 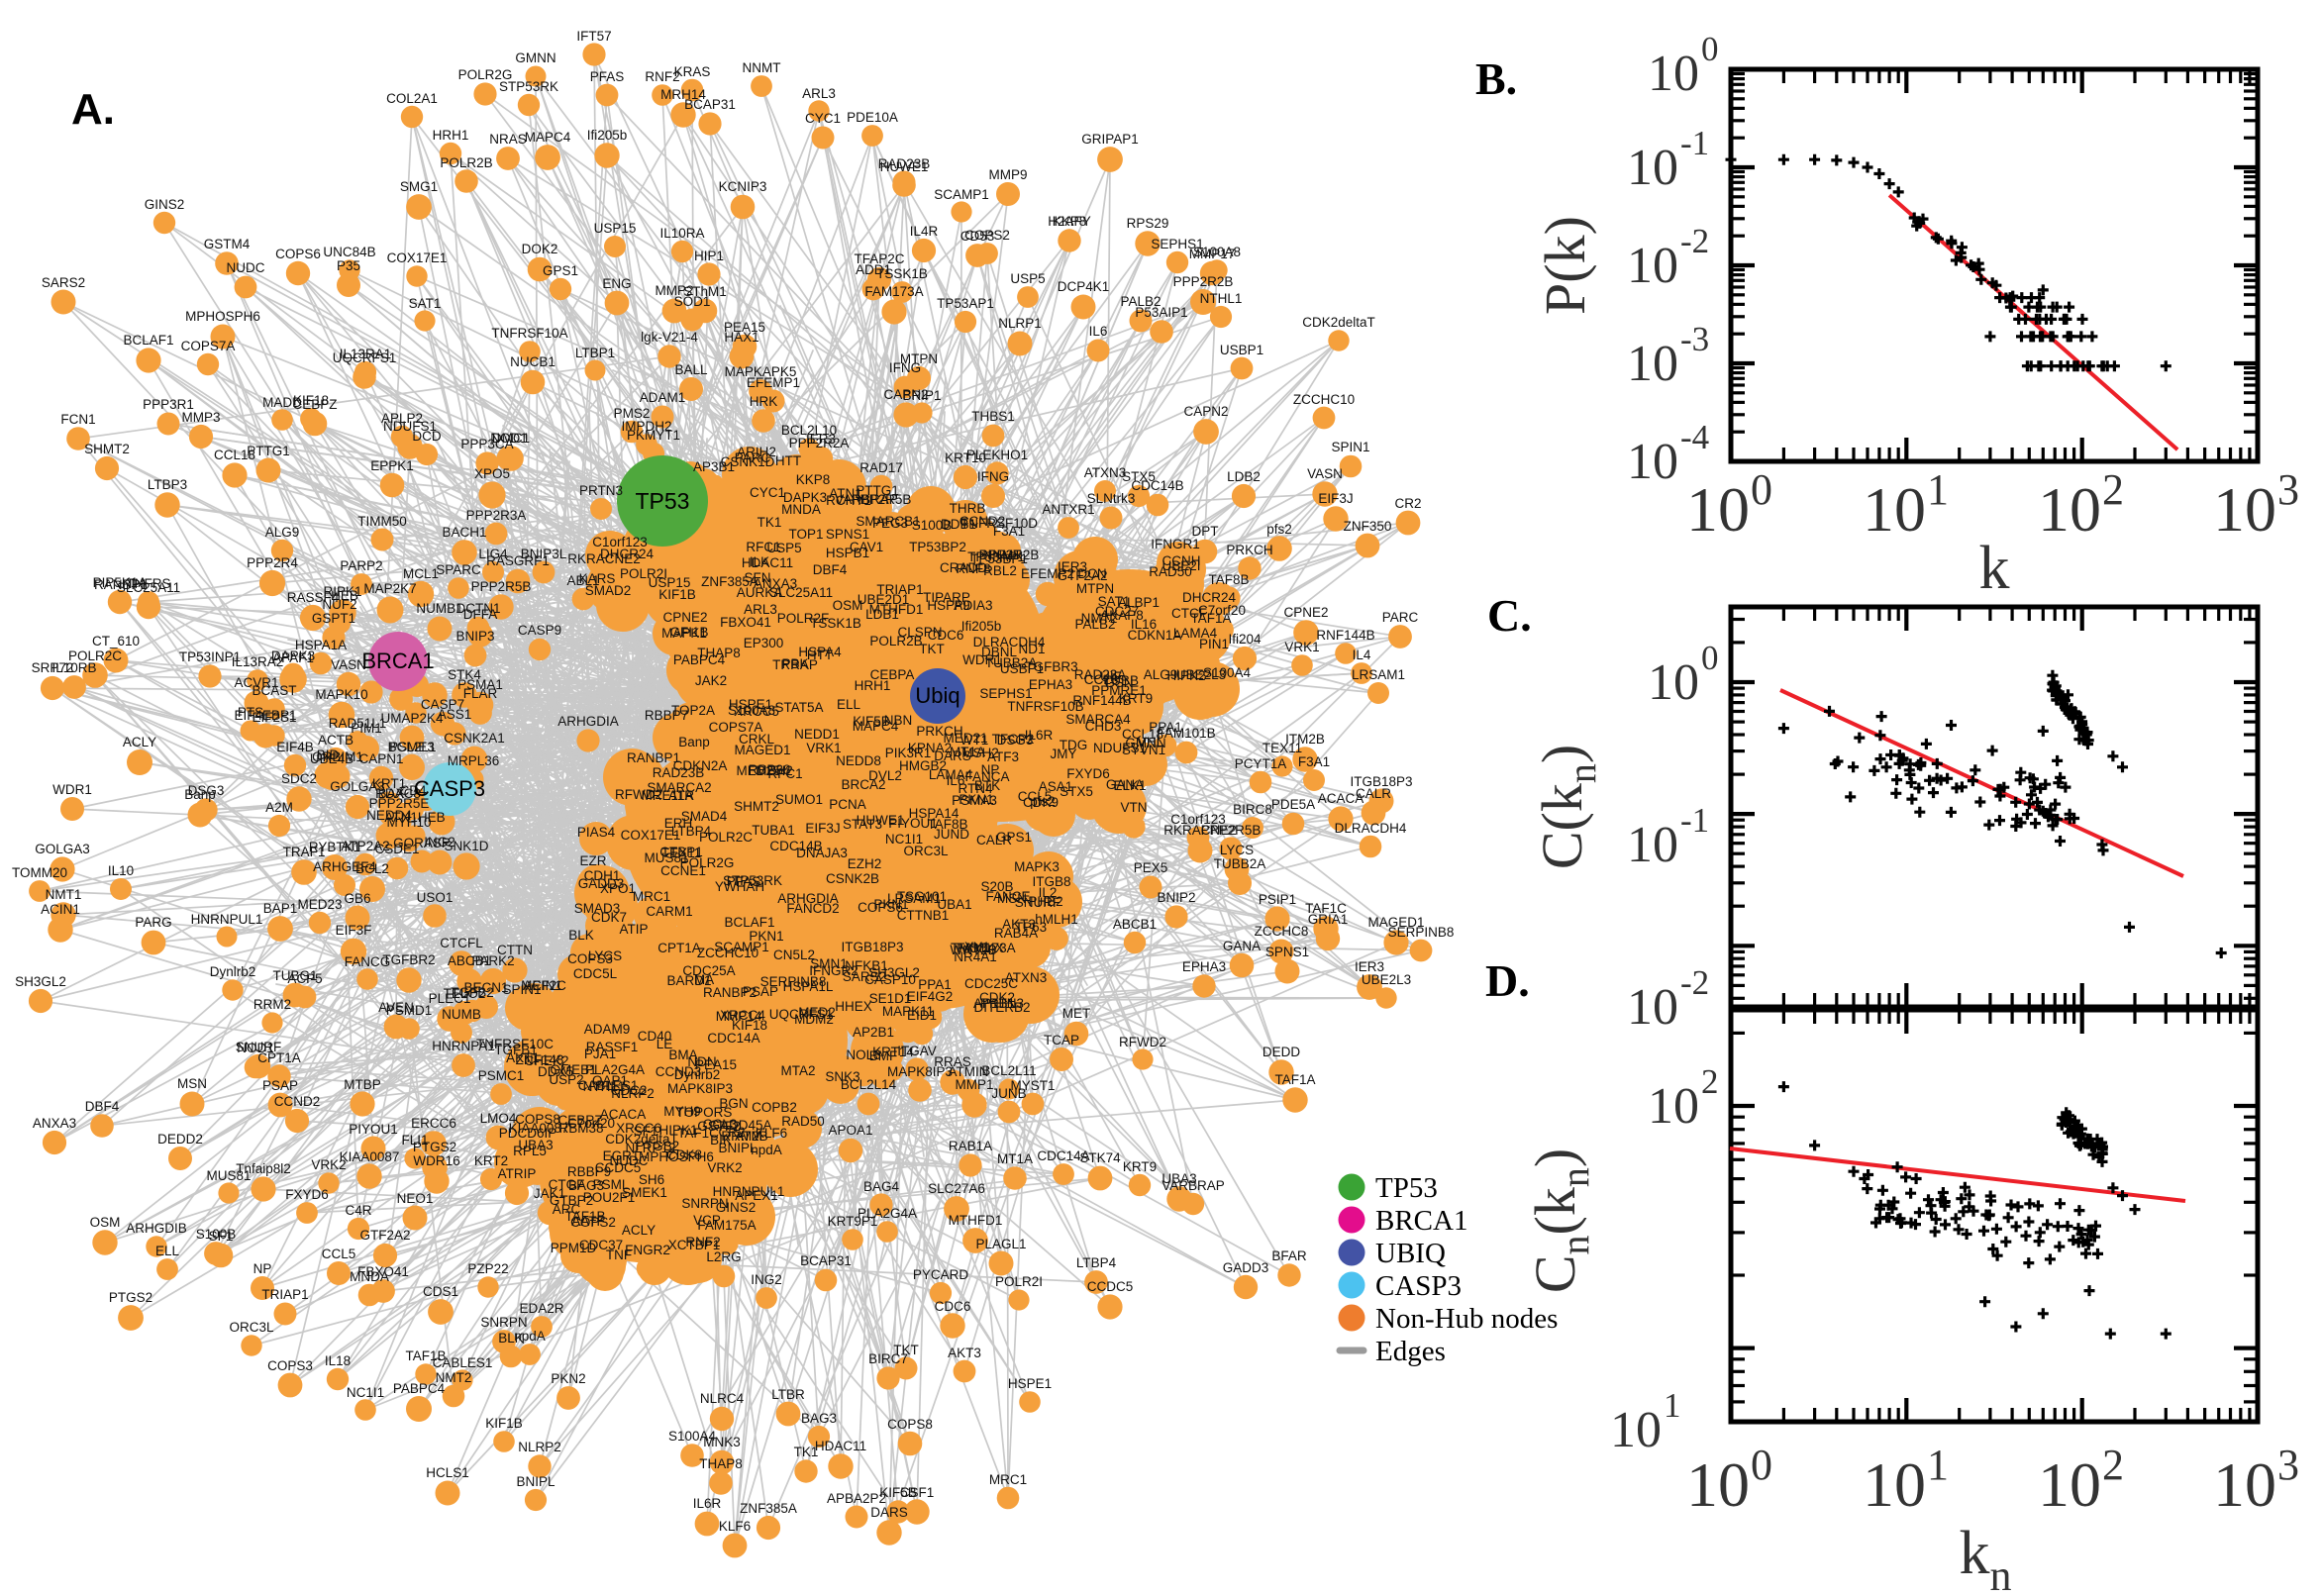 What do you see at coordinates (263, 1168) in the screenshot?
I see `svg-text: Tnfaip8l2` at bounding box center [263, 1168].